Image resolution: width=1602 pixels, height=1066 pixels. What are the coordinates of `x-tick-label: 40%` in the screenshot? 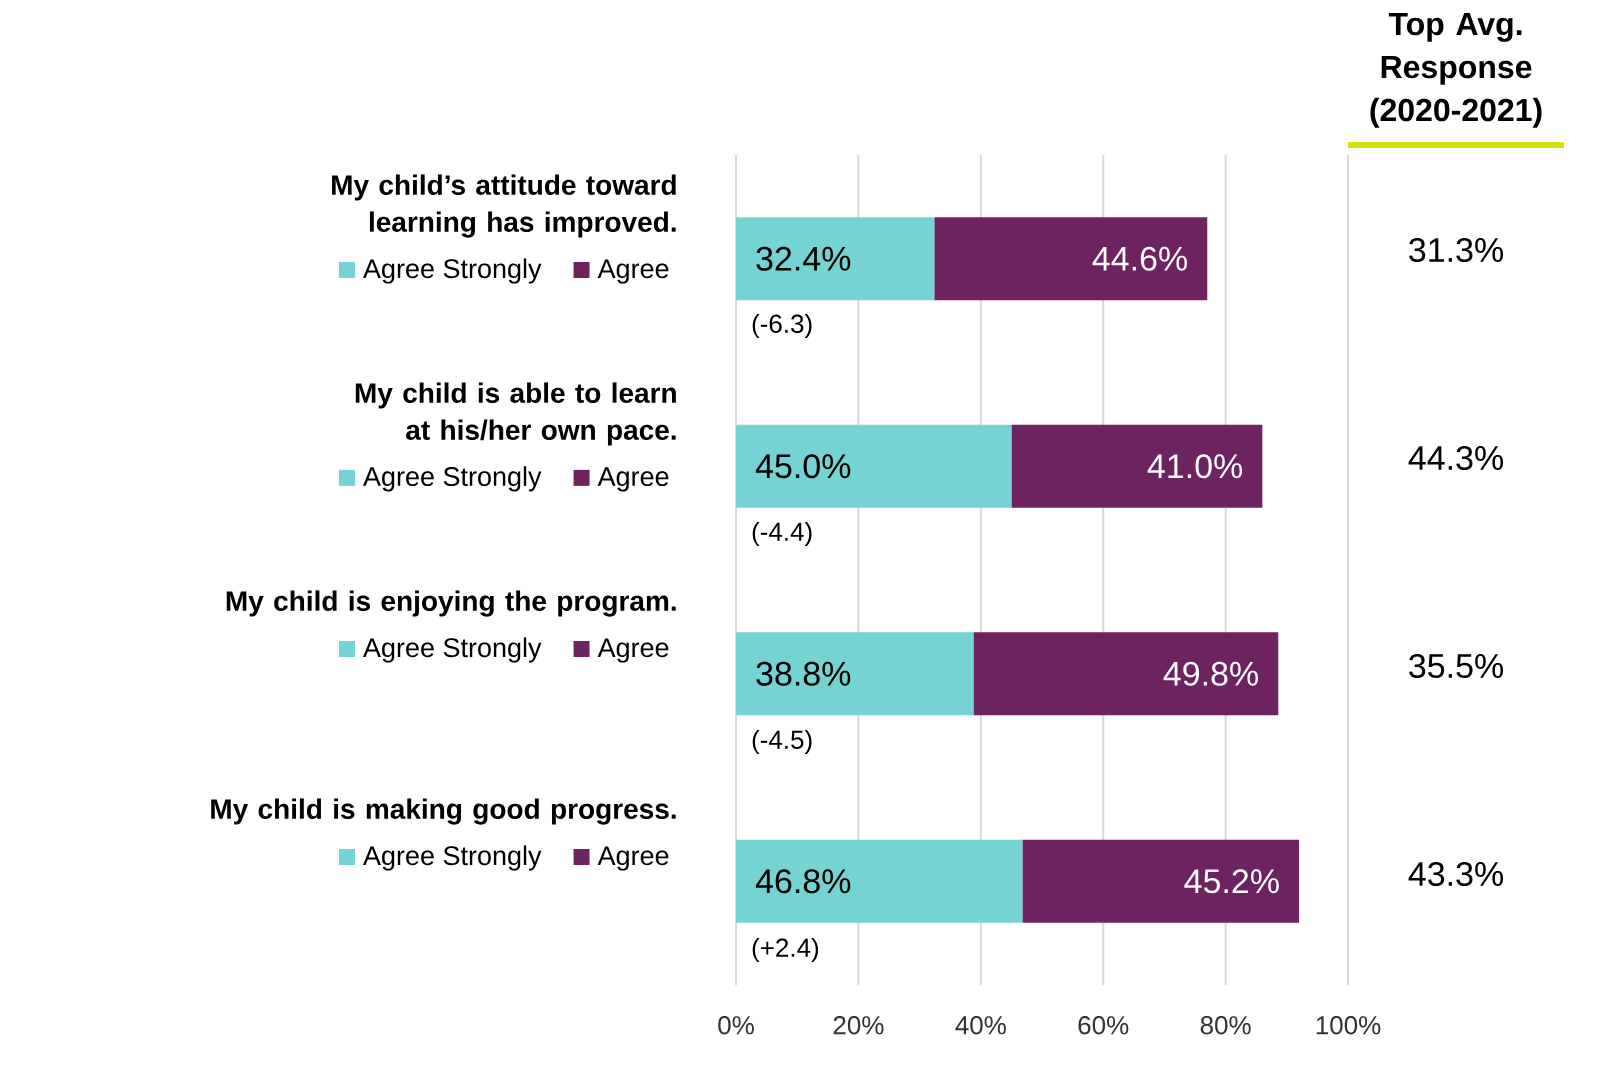 It's located at (980, 1025).